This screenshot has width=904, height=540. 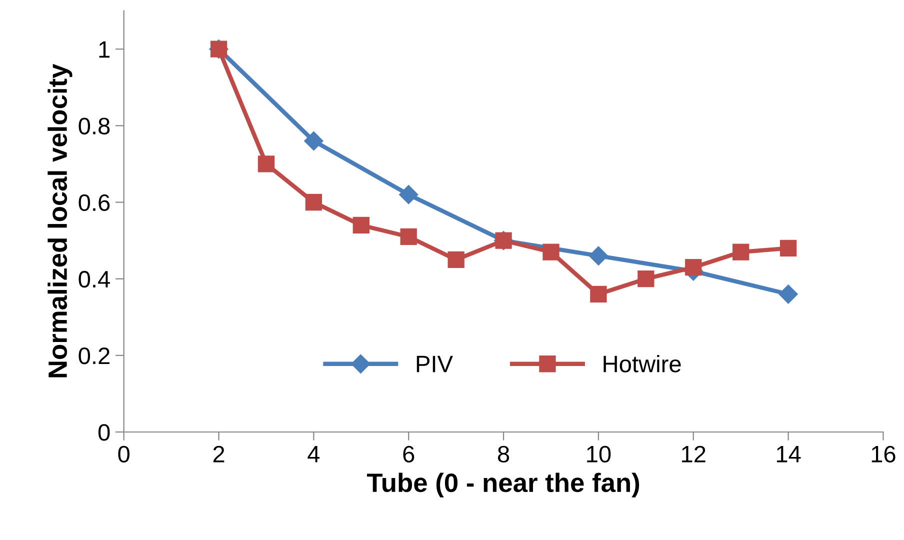 I want to click on x-tick-label: 0, so click(x=124, y=454).